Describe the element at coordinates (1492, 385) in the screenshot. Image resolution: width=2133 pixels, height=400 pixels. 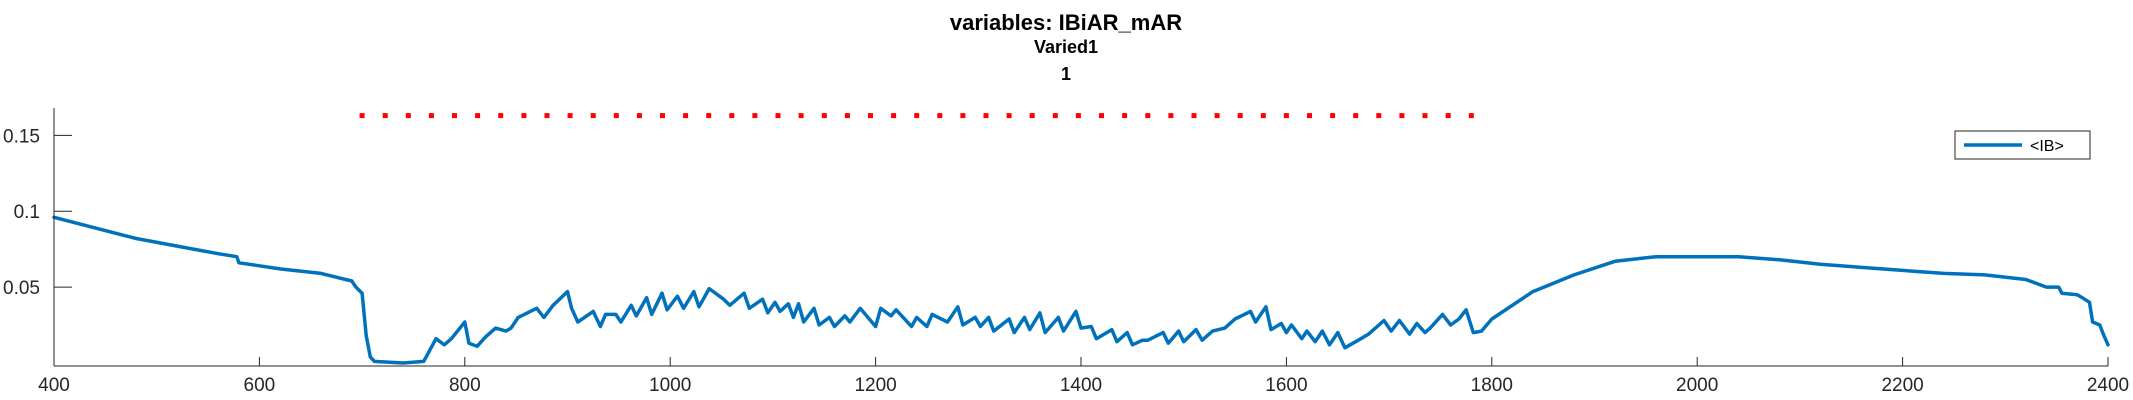
I see `x-tick-label: 1800` at that location.